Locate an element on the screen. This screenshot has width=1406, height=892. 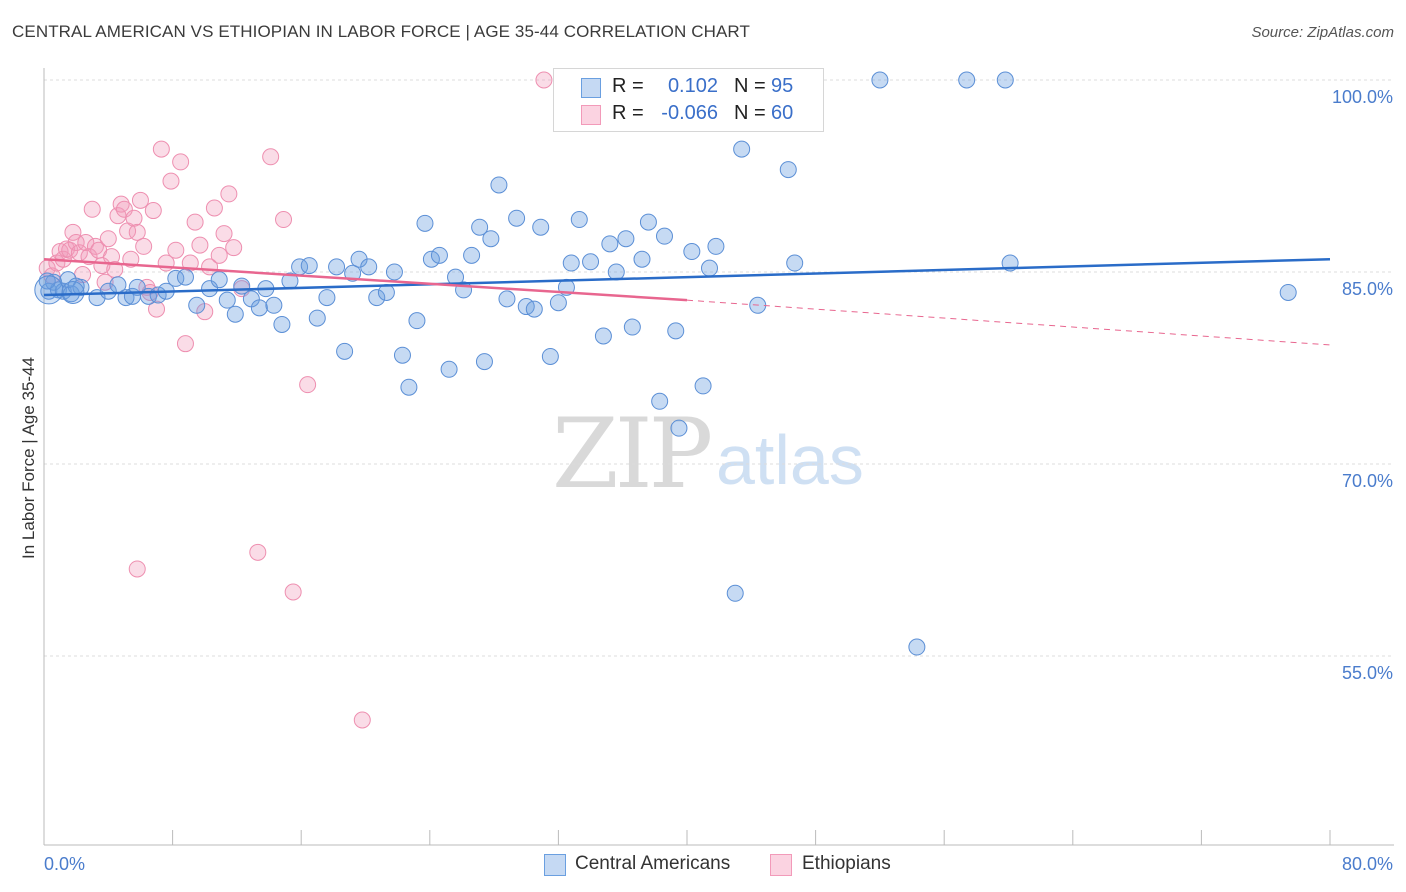
blue-swatch-icon is located at coordinates (591, 88).